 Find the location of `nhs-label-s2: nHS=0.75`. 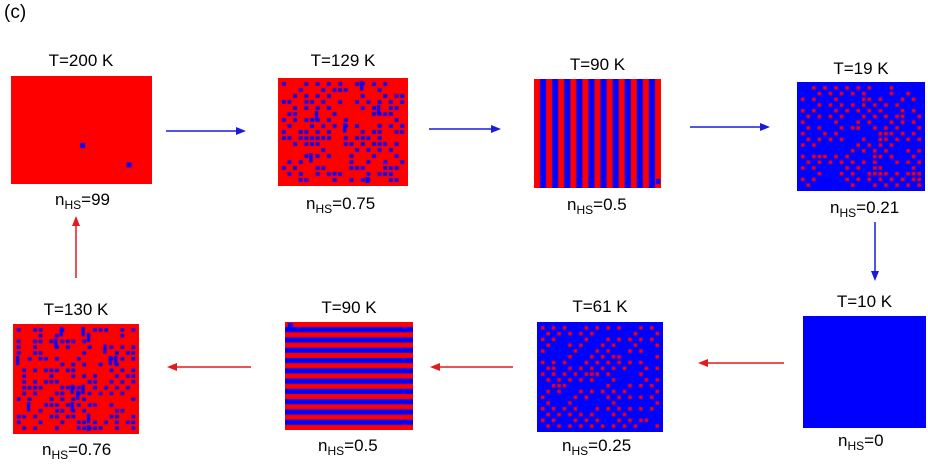

nhs-label-s2: nHS=0.75 is located at coordinates (341, 205).